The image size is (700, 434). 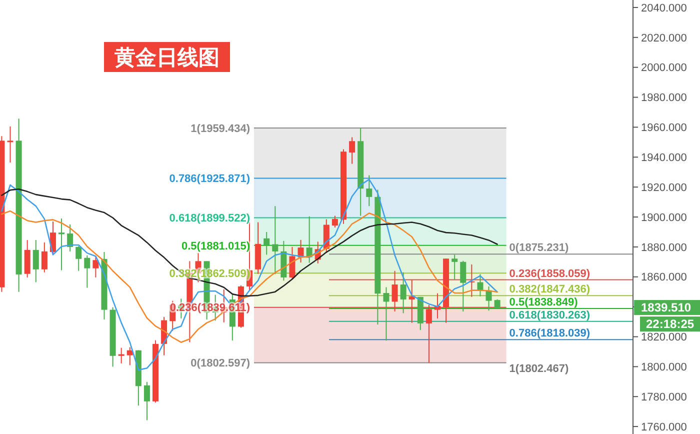 What do you see at coordinates (220, 128) in the screenshot?
I see `ref-line-label: 1(1959.434)` at bounding box center [220, 128].